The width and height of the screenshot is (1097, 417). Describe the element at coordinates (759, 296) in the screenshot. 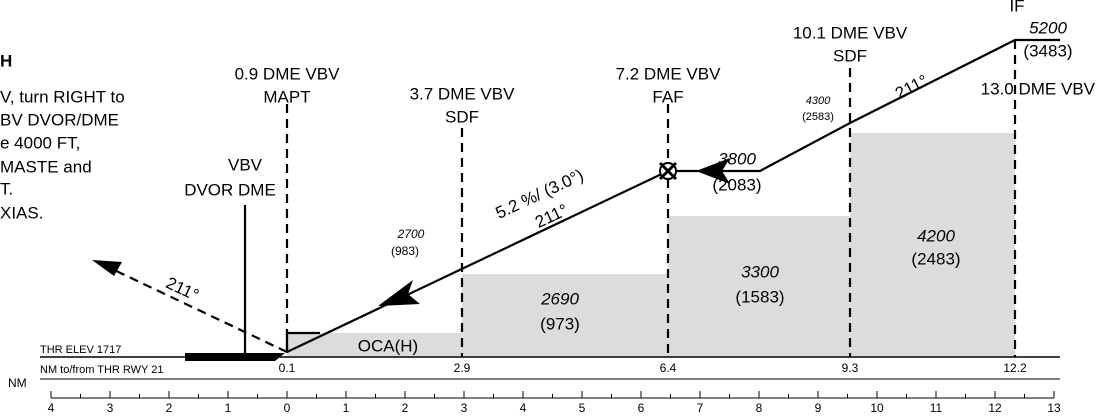

I see `segment-height: (1583)` at that location.